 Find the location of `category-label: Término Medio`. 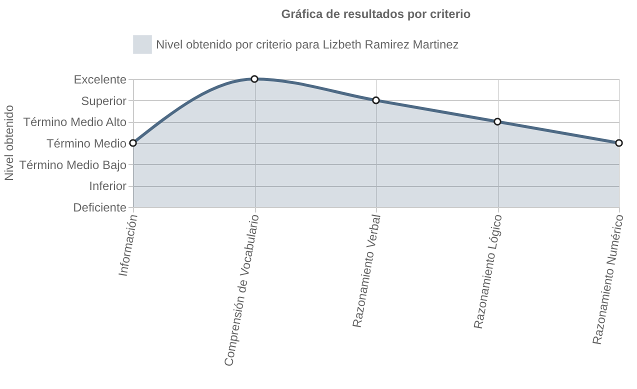

category-label: Término Medio is located at coordinates (86, 143).